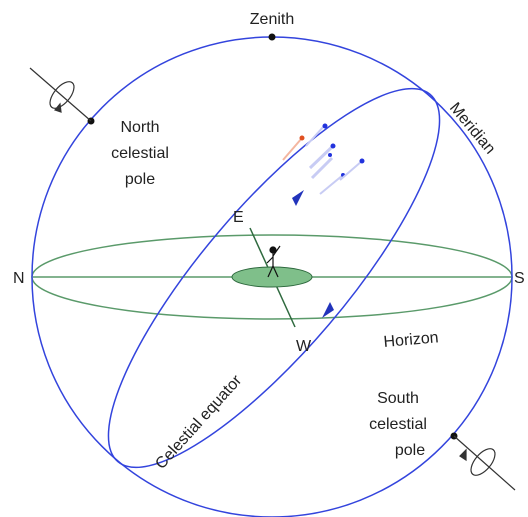  Describe the element at coordinates (484, 463) in the screenshot. I see `south-axis-icon` at that location.